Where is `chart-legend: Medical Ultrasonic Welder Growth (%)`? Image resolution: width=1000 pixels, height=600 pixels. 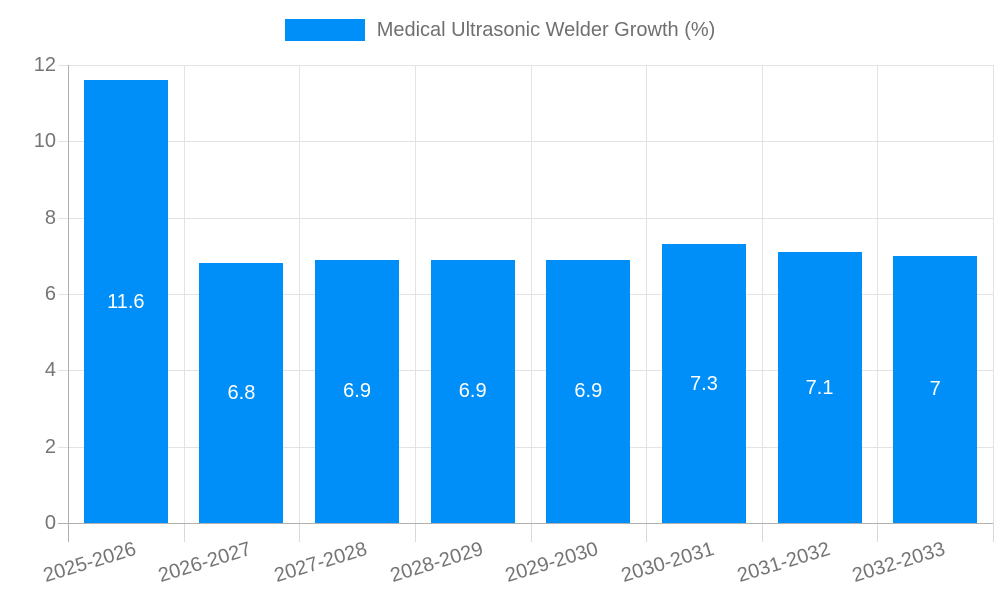 chart-legend: Medical Ultrasonic Welder Growth (%) is located at coordinates (500, 30).